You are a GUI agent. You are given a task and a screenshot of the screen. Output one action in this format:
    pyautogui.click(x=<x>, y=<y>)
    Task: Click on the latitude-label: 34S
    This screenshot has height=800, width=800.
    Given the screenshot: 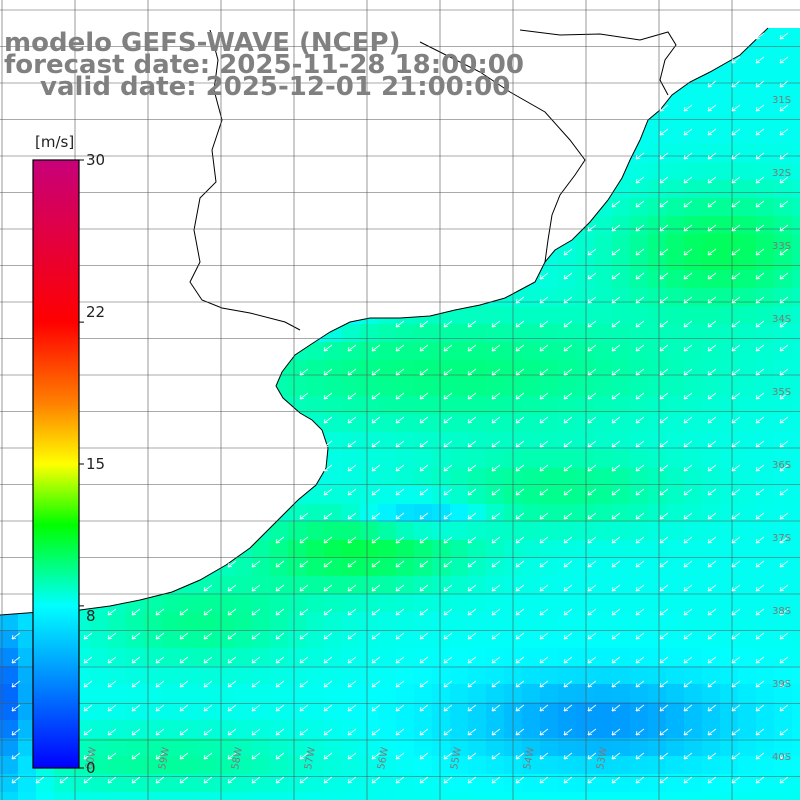 What is the action you would take?
    pyautogui.click(x=781, y=319)
    